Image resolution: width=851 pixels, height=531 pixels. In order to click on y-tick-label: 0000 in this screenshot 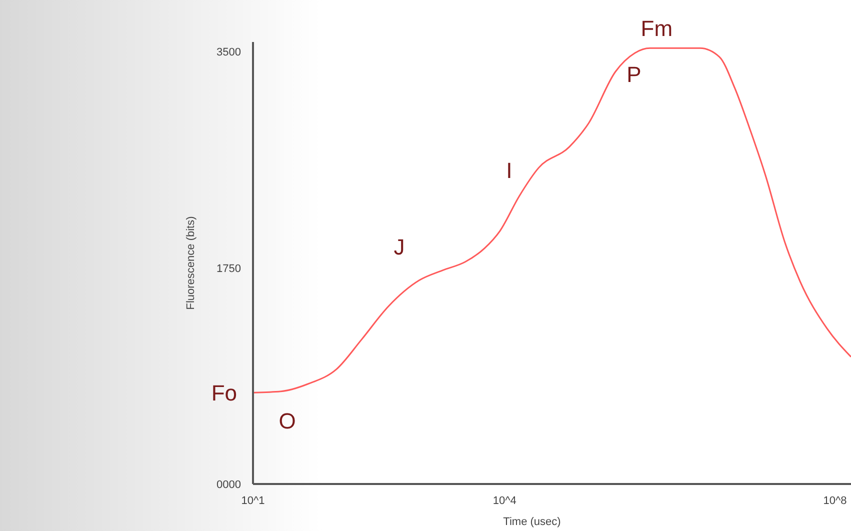, I will do `click(228, 484)`.